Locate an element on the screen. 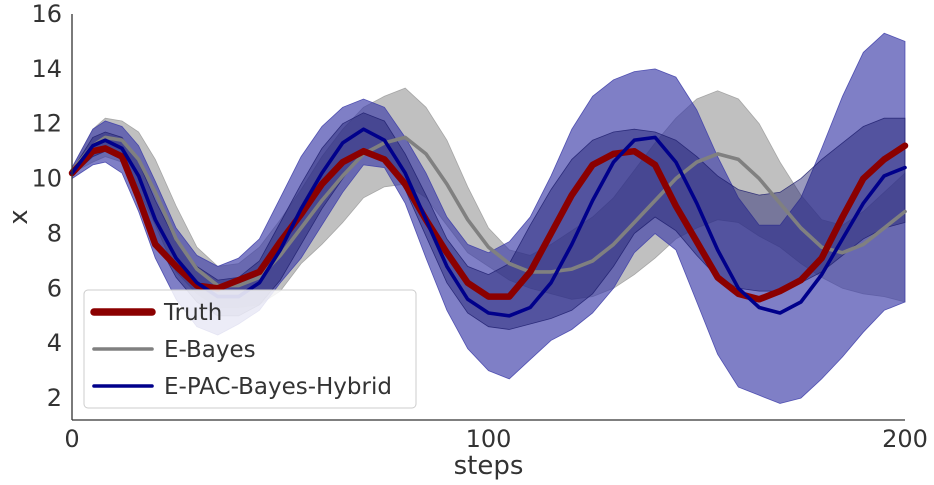  legend-label: E-PAC-Bayes-Hybrid is located at coordinates (278, 387).